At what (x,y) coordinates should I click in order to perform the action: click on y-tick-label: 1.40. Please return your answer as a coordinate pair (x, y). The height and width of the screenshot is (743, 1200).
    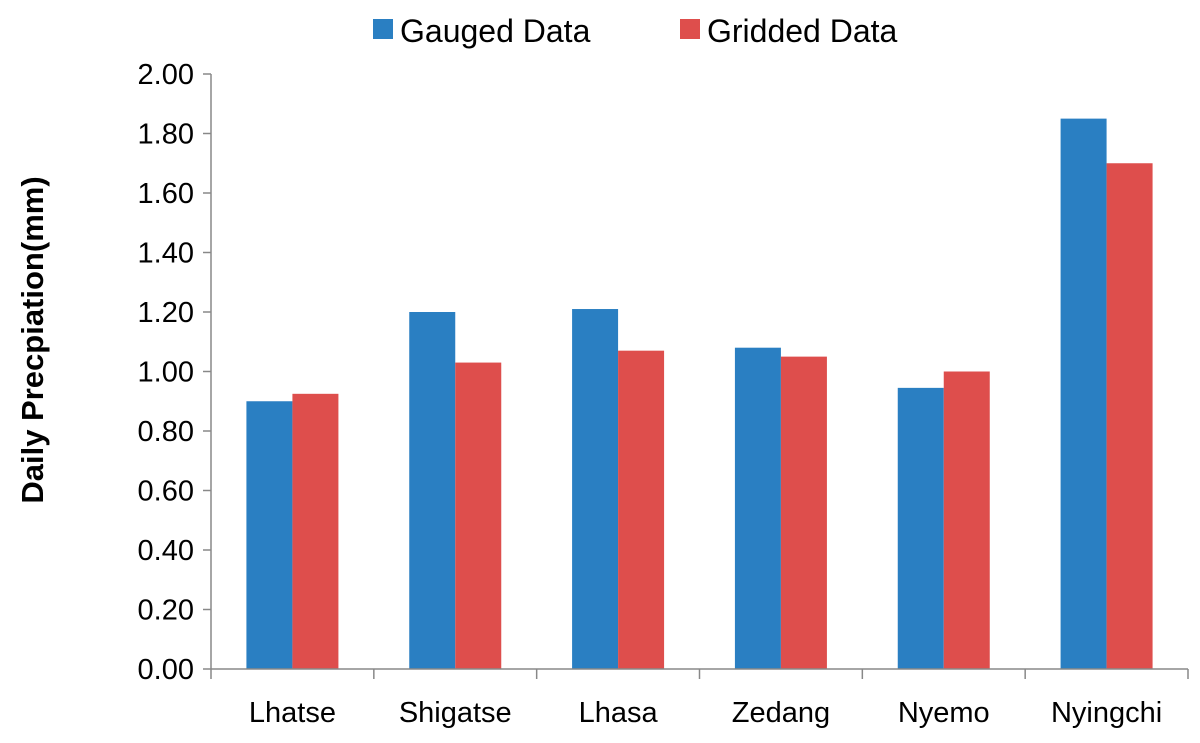
    Looking at the image, I should click on (166, 254).